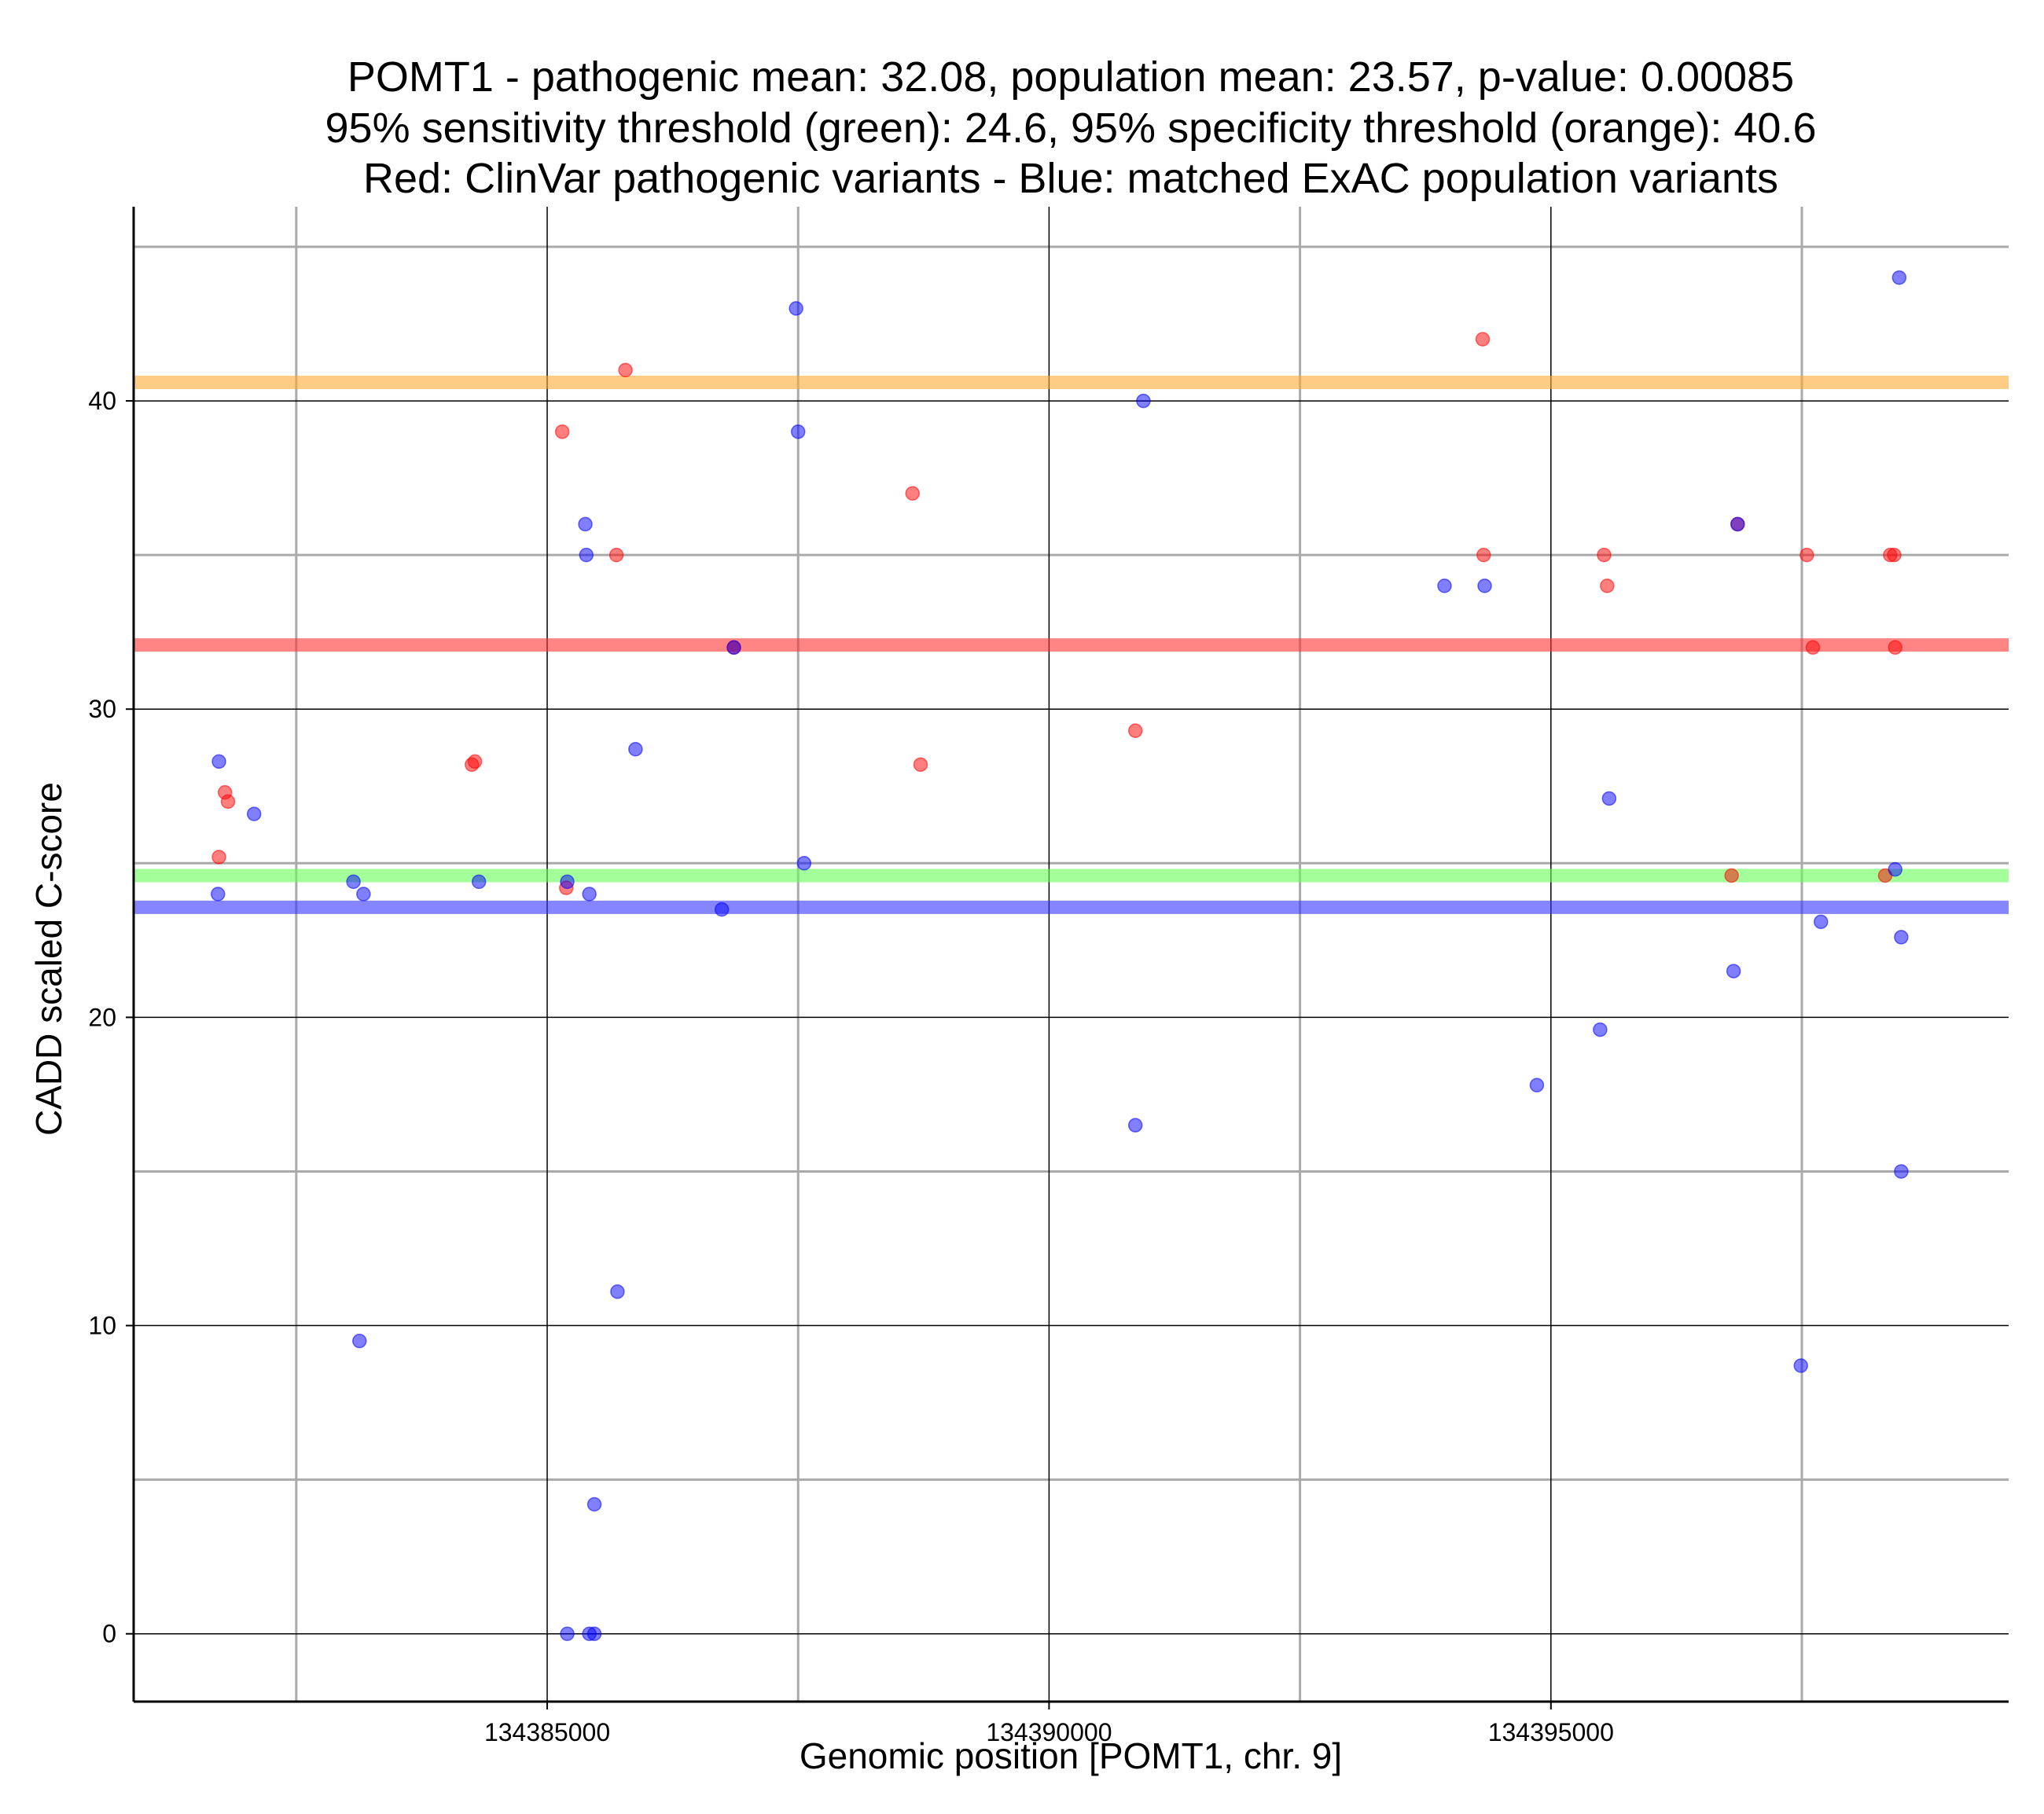 The image size is (2044, 1814). I want to click on y-tick-label: 20, so click(102, 1017).